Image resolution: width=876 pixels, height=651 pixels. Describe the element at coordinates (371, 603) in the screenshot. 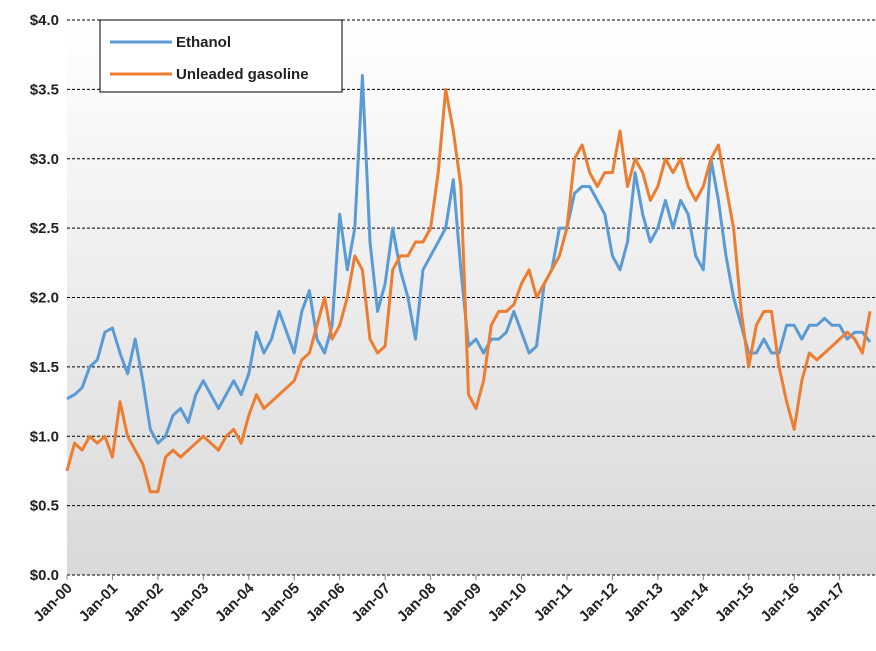

I see `x-tick-label: Jan-07` at that location.